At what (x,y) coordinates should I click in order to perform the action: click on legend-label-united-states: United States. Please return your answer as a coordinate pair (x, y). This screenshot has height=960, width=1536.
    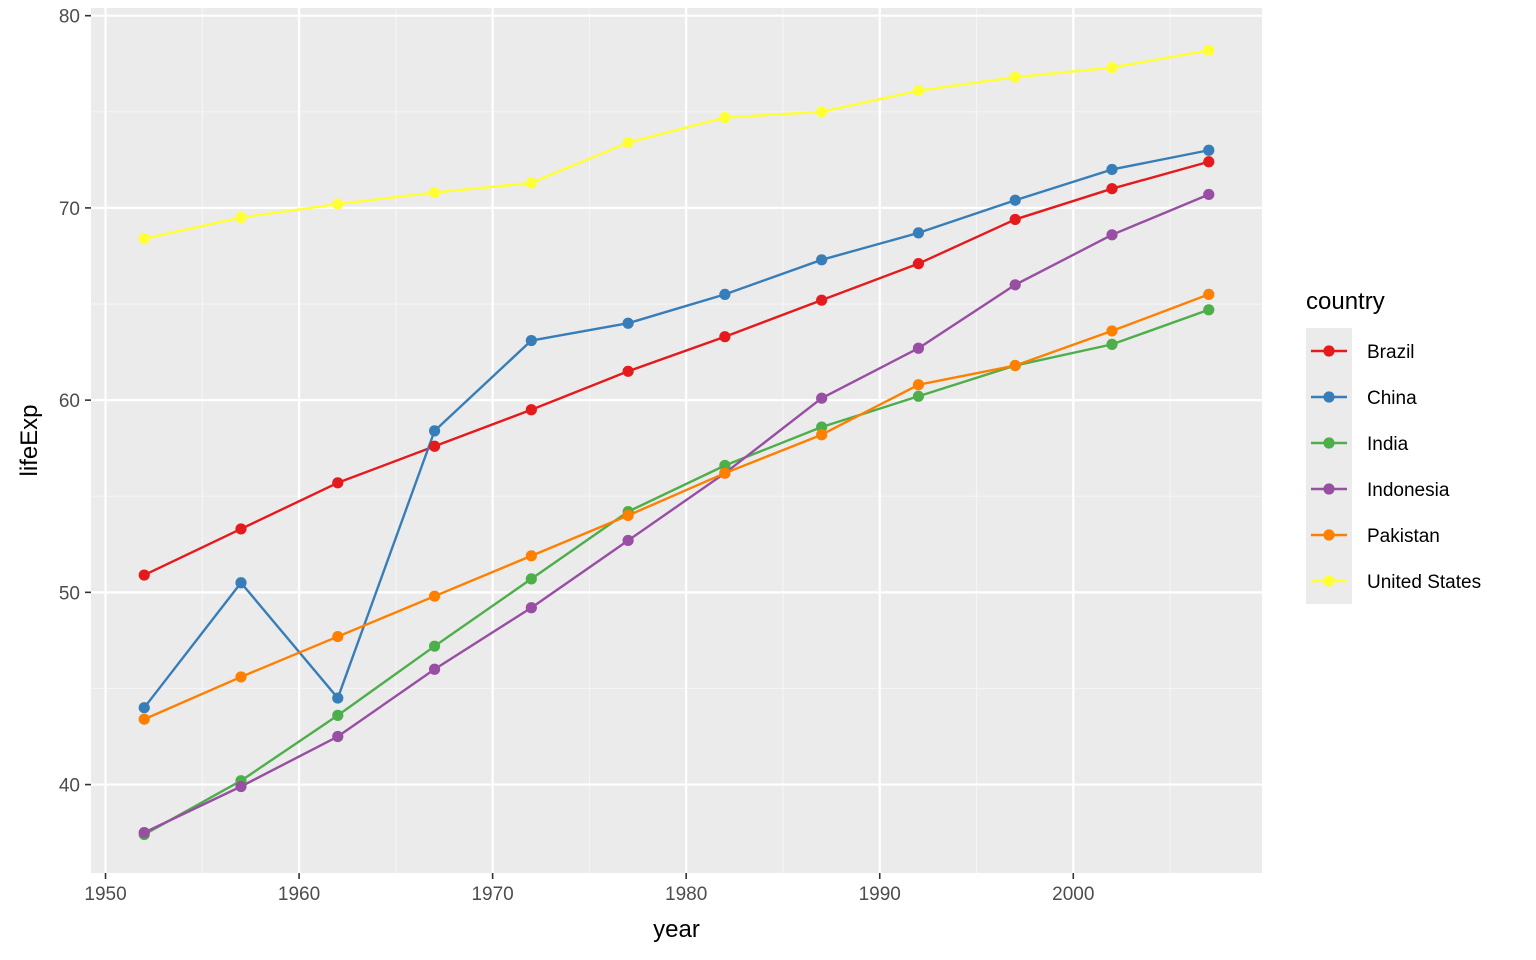
    Looking at the image, I should click on (1424, 582).